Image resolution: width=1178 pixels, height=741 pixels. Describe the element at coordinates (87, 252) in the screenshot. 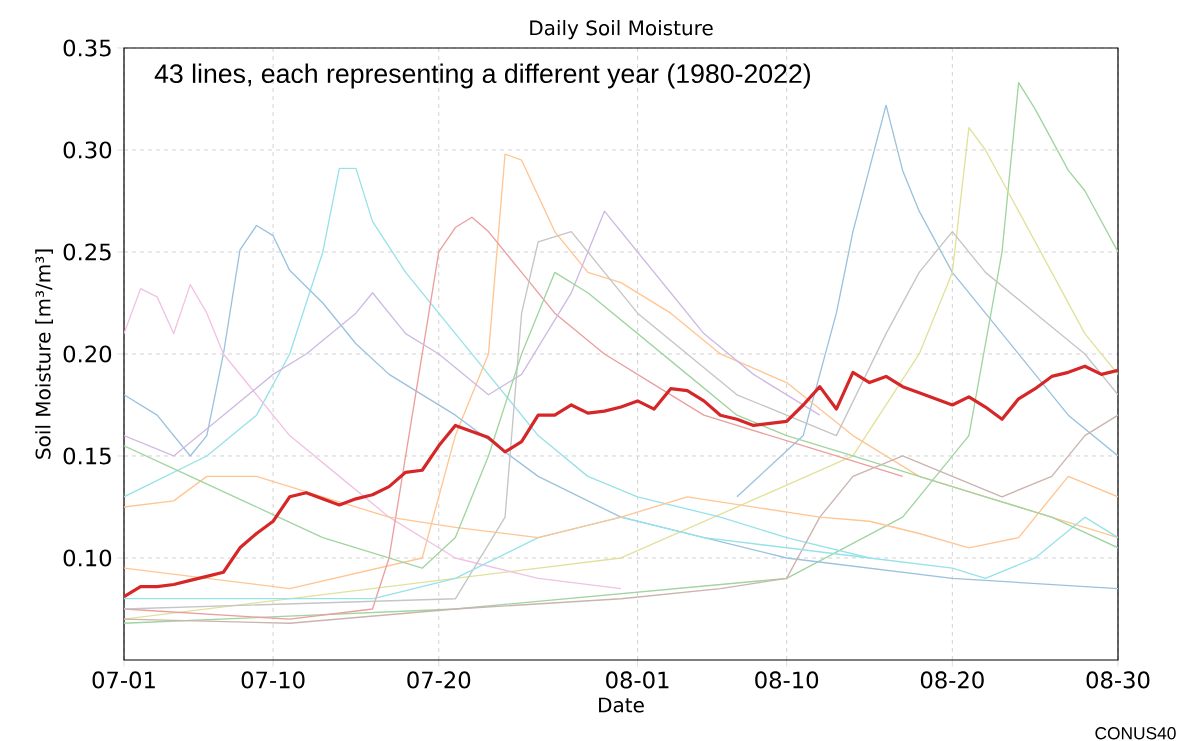

I see `y-tick-label: 0.25` at that location.